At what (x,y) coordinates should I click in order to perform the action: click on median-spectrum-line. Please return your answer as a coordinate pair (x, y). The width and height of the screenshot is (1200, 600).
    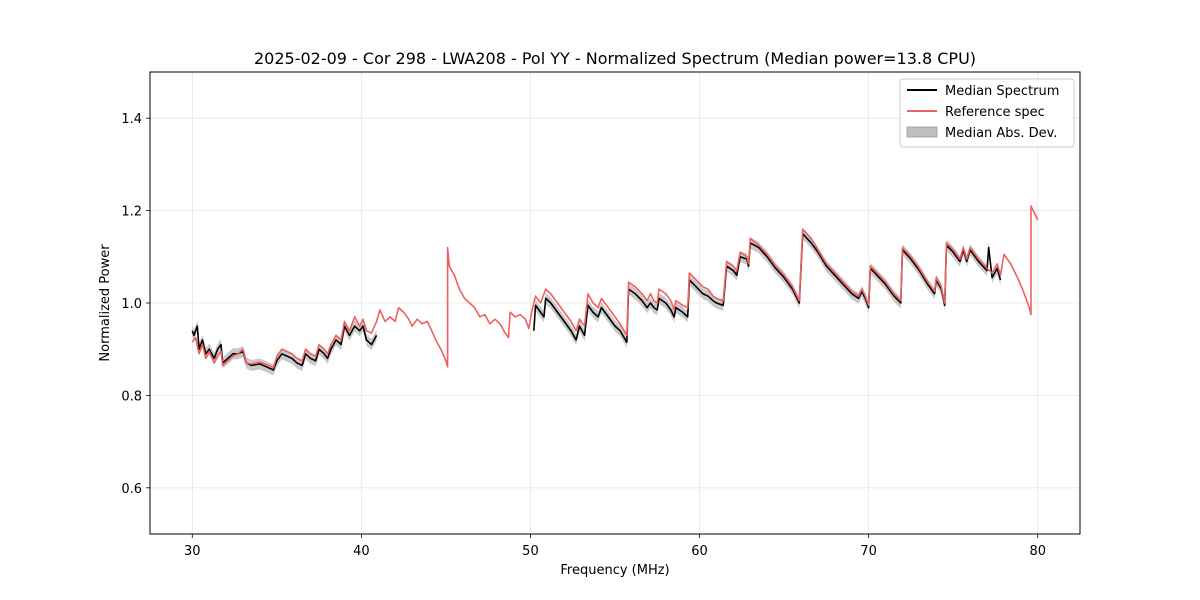
    Looking at the image, I should click on (284, 348).